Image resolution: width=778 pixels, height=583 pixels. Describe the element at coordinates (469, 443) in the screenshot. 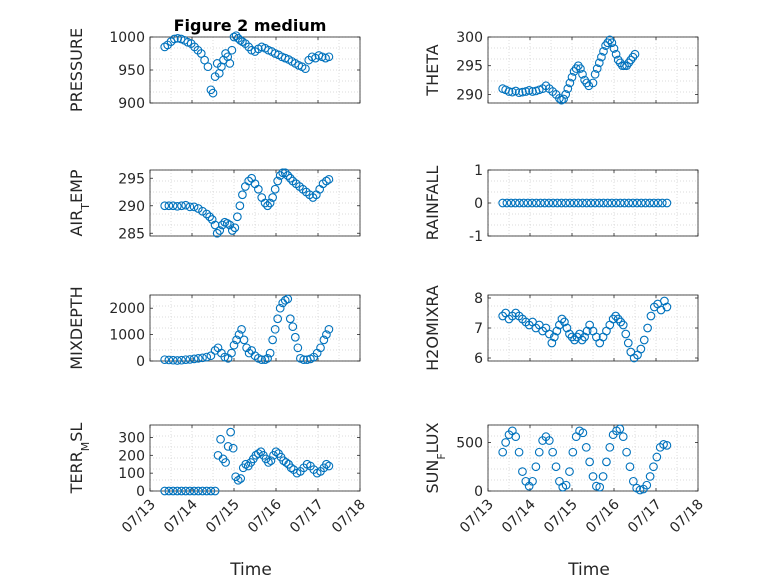

I see `y-tick-label: 500` at that location.